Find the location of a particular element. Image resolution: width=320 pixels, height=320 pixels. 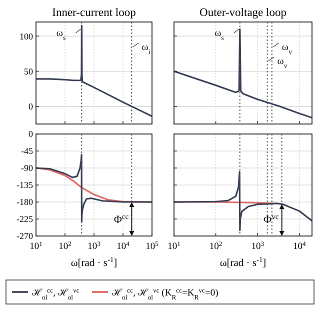

y-tick-label: 100 is located at coordinates (27, 36).